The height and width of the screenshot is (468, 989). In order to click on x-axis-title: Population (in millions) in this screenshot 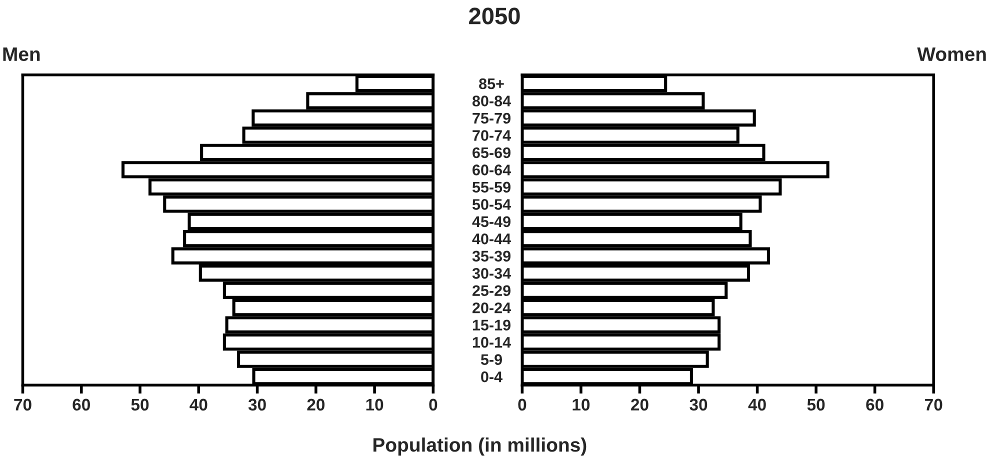, I will do `click(479, 447)`.